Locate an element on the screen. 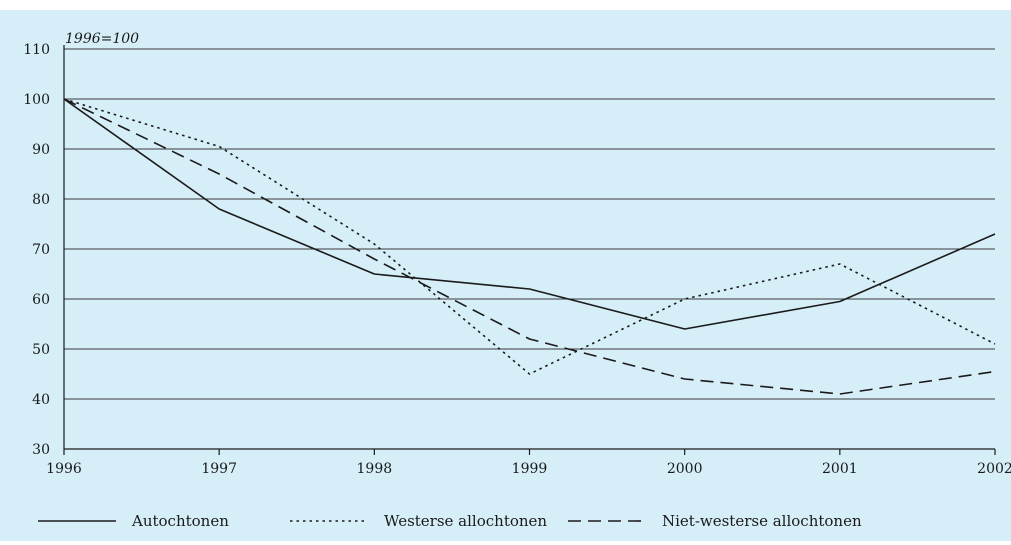 The height and width of the screenshot is (545, 1011). y-tick-label: 30 is located at coordinates (41, 450).